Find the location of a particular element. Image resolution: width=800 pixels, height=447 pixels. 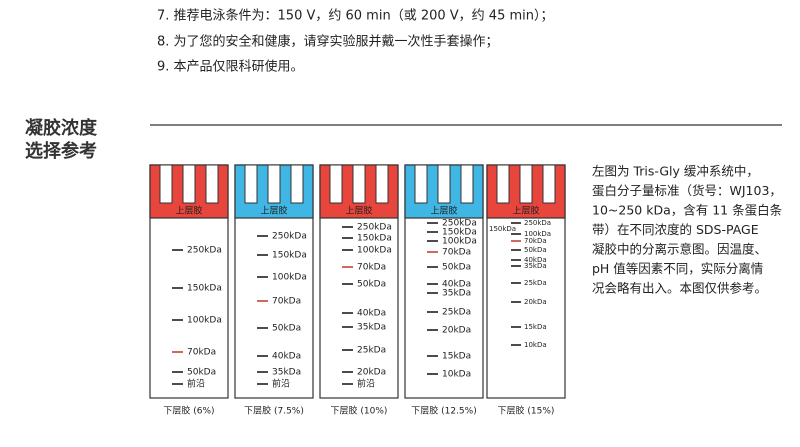

description: 左图为 Tris-Gly 缓冲系统中， is located at coordinates (675, 171).